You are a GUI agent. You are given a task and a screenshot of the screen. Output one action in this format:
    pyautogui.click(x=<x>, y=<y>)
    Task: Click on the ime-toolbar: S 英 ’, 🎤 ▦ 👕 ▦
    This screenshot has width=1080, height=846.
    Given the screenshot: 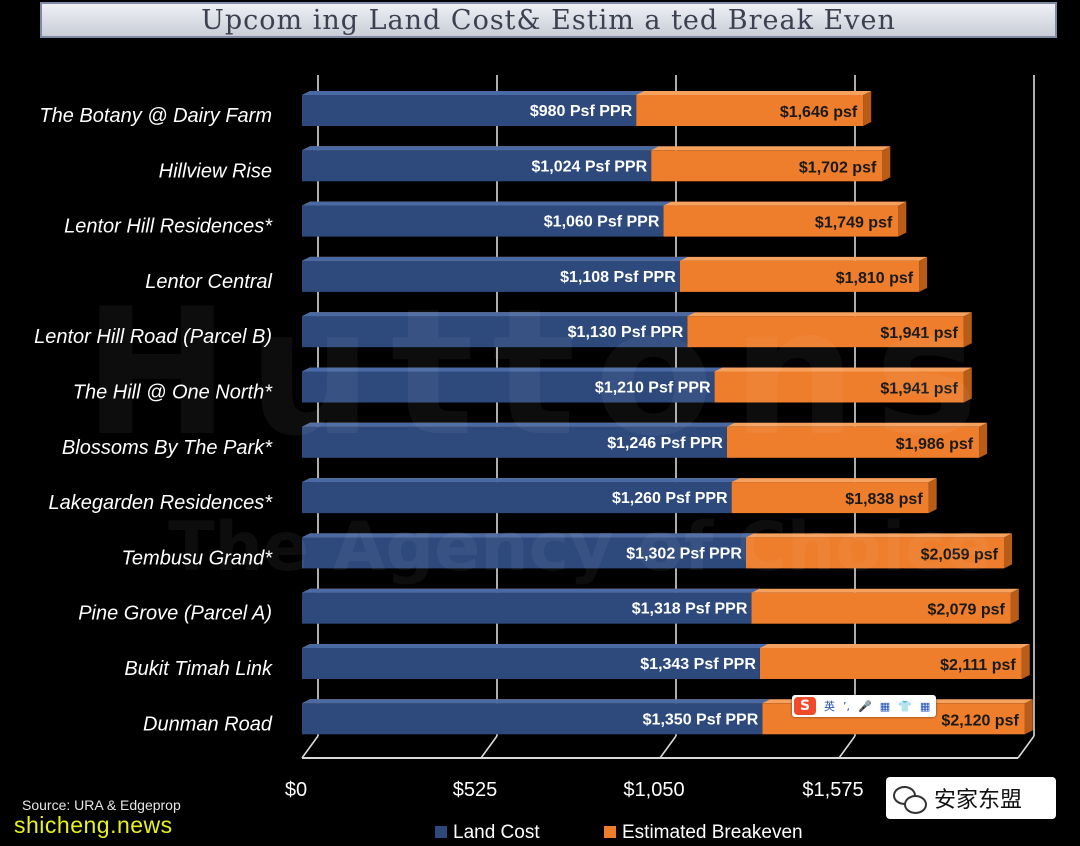 What is the action you would take?
    pyautogui.click(x=864, y=706)
    